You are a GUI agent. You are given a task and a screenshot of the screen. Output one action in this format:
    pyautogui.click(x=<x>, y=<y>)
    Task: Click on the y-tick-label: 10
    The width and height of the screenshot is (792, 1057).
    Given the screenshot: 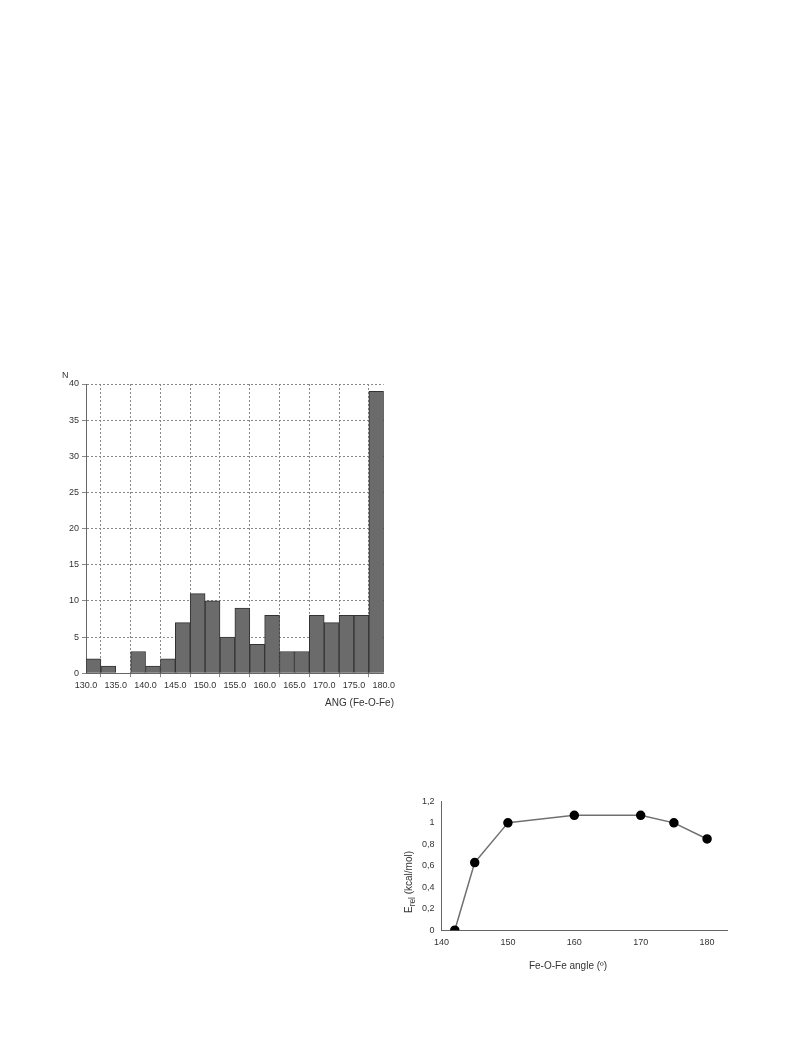 What is the action you would take?
    pyautogui.click(x=74, y=600)
    